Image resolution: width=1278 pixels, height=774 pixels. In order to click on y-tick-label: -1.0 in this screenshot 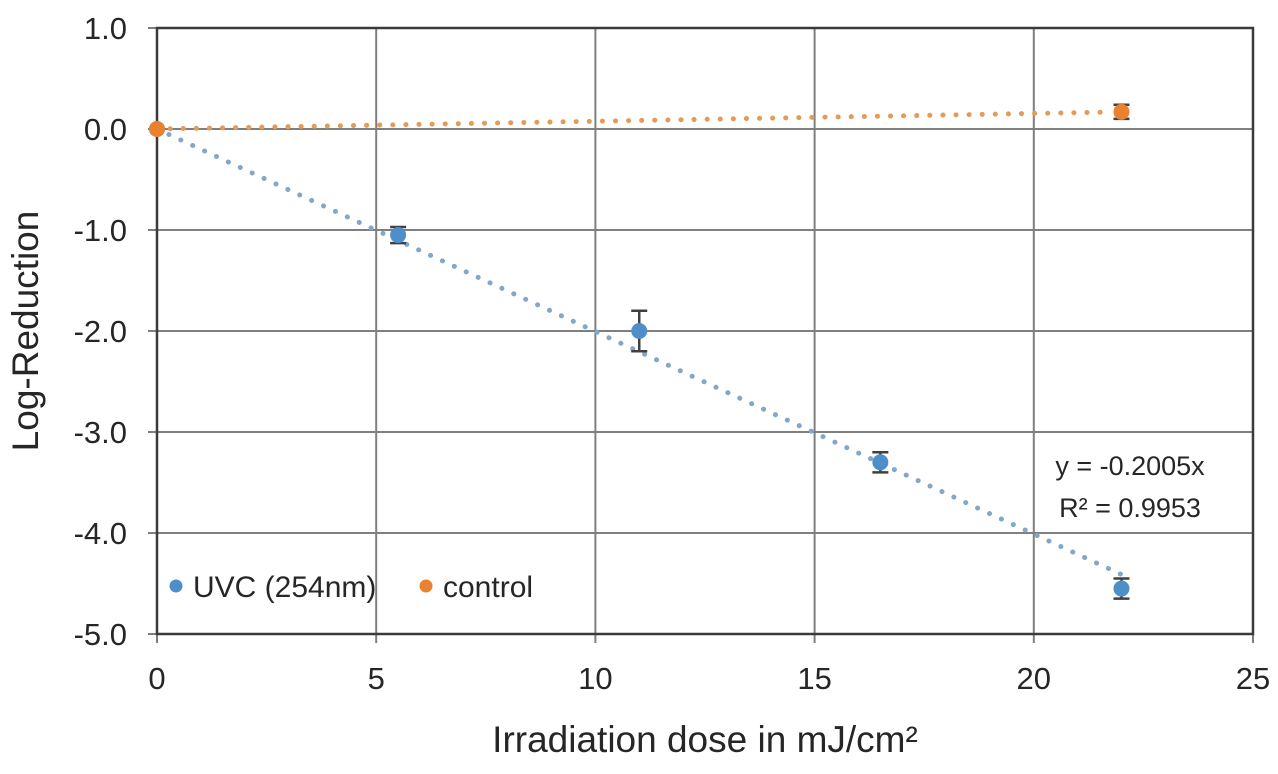, I will do `click(100, 230)`.